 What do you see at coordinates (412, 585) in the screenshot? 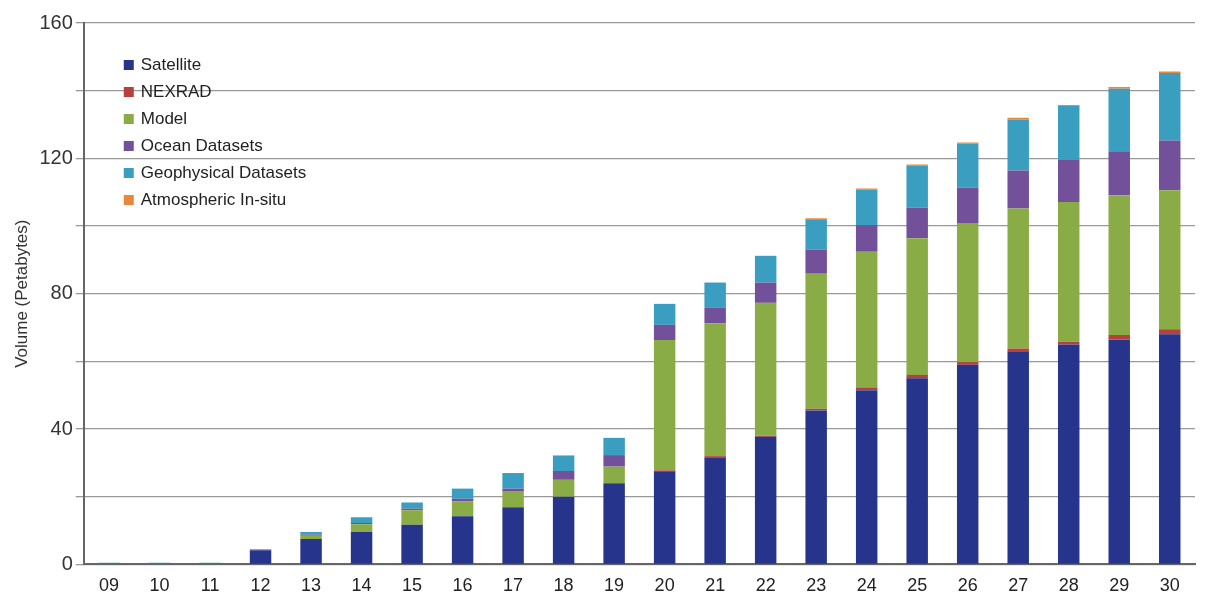
I see `x-tick-label: 15` at bounding box center [412, 585].